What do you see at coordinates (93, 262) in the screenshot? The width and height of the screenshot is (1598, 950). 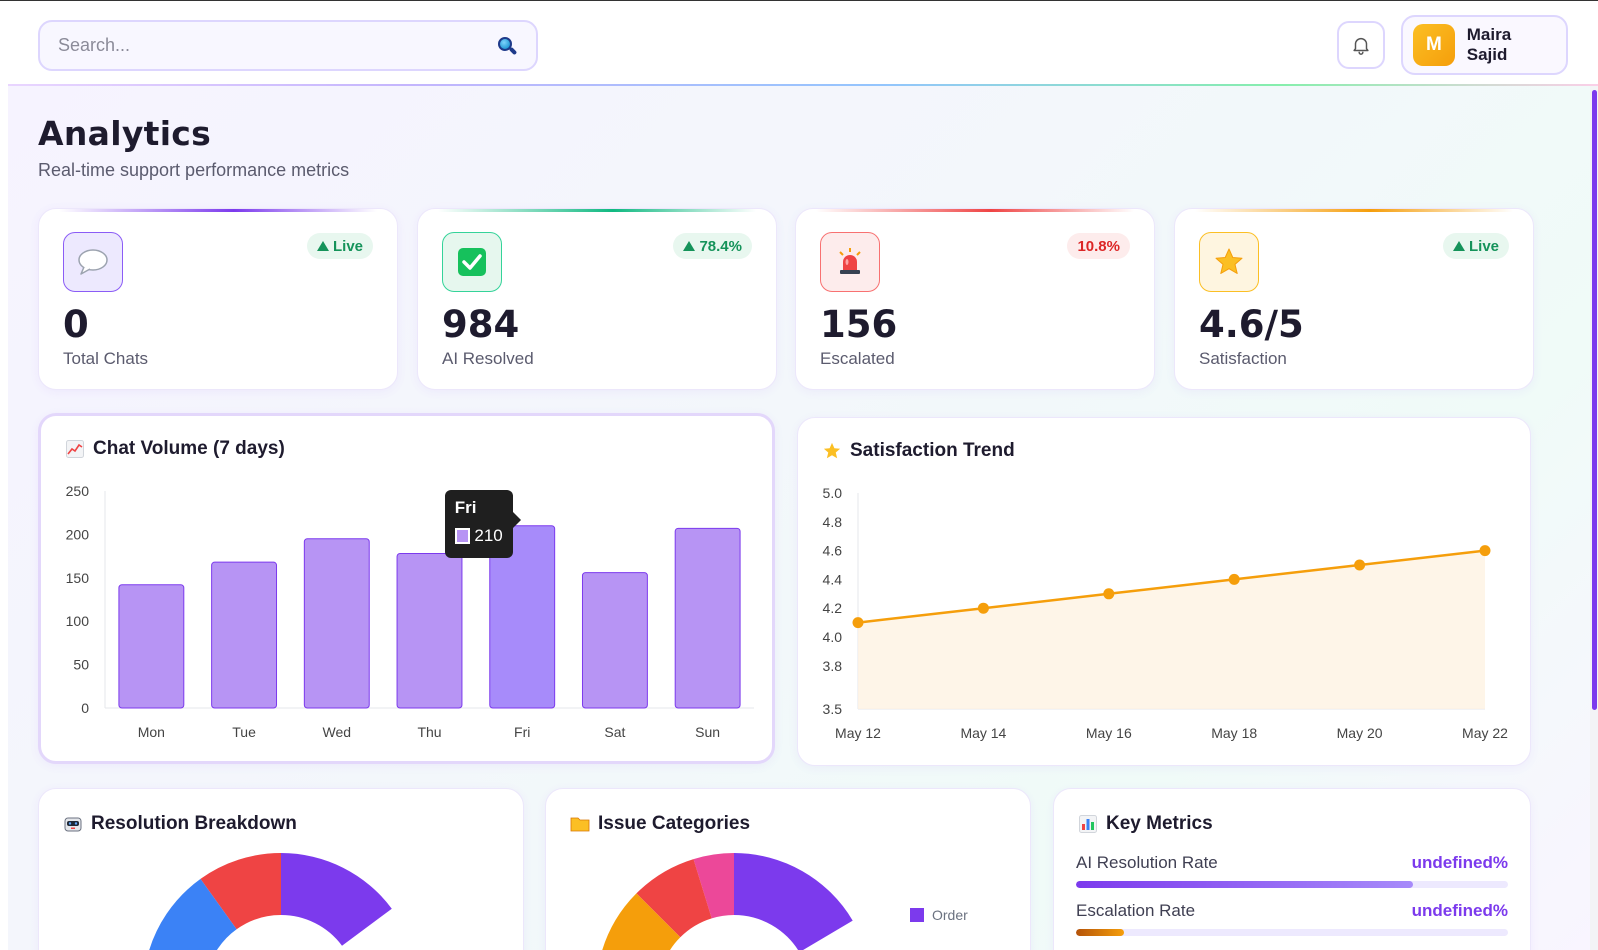 I see `chat-bubble-icon` at bounding box center [93, 262].